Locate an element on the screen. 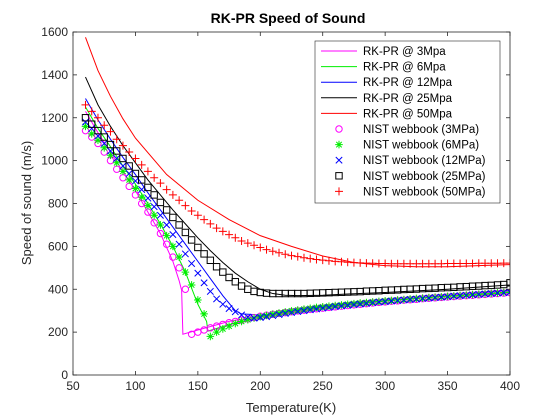 The width and height of the screenshot is (560, 420). y-tick-label: 800 is located at coordinates (58, 204).